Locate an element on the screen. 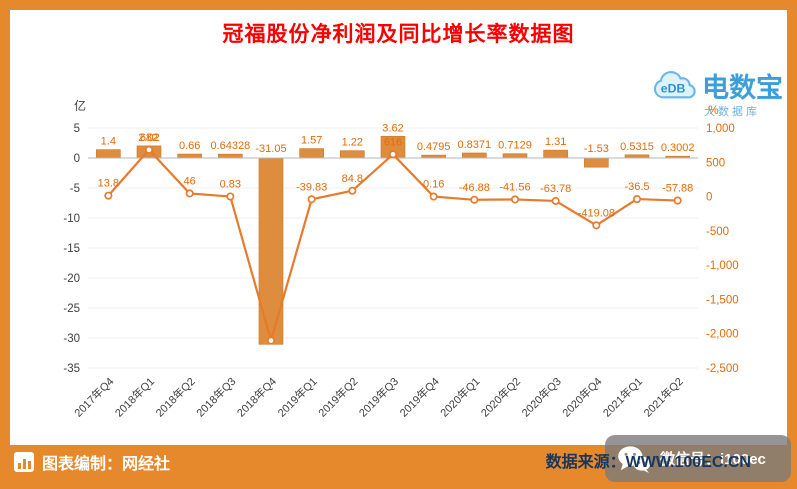  line-value-label: -46.88 is located at coordinates (474, 188).